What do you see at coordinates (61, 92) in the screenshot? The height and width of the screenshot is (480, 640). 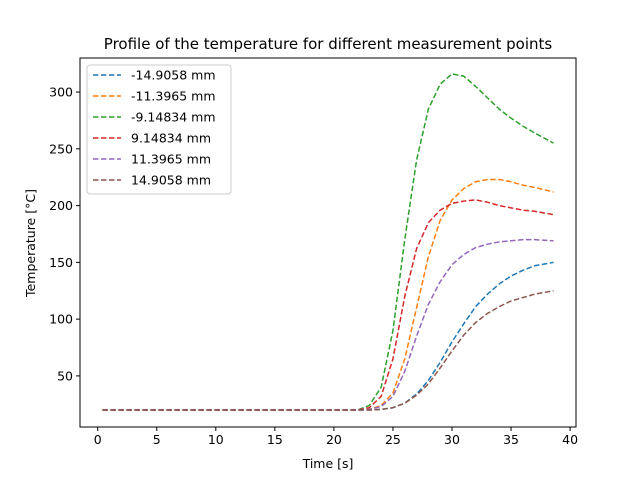 I see `y-tick-label: 300` at bounding box center [61, 92].